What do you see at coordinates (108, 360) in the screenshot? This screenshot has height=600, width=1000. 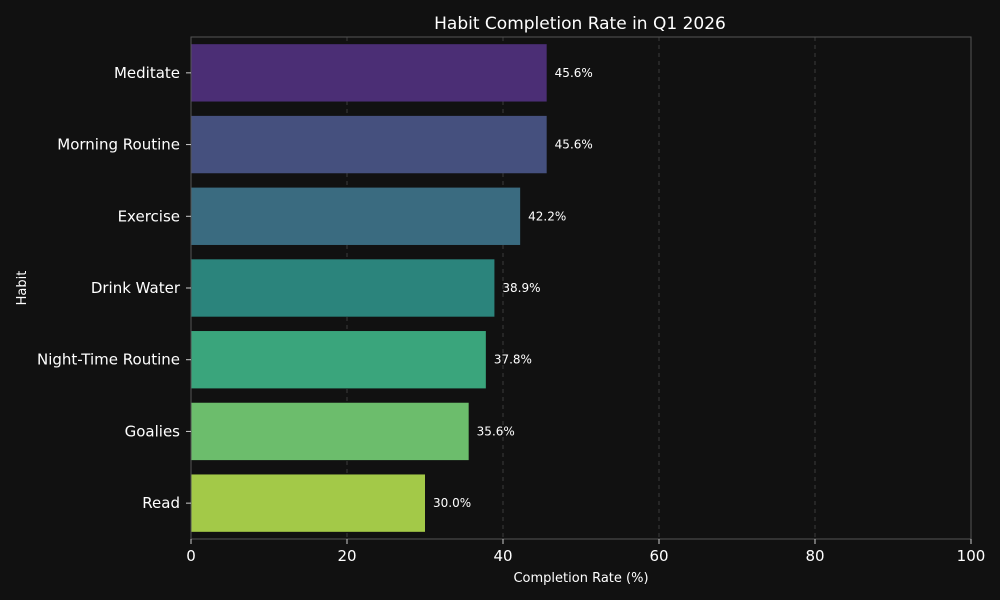 I see `category-label: Night-Time Routine` at bounding box center [108, 360].